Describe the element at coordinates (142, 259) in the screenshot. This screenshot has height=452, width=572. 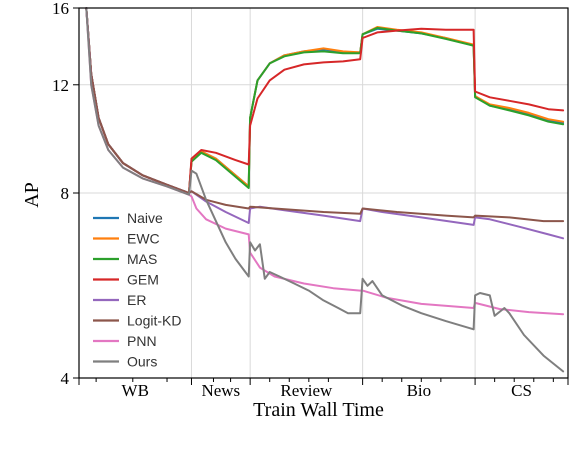
I see `legend-label-mas: MAS` at that location.